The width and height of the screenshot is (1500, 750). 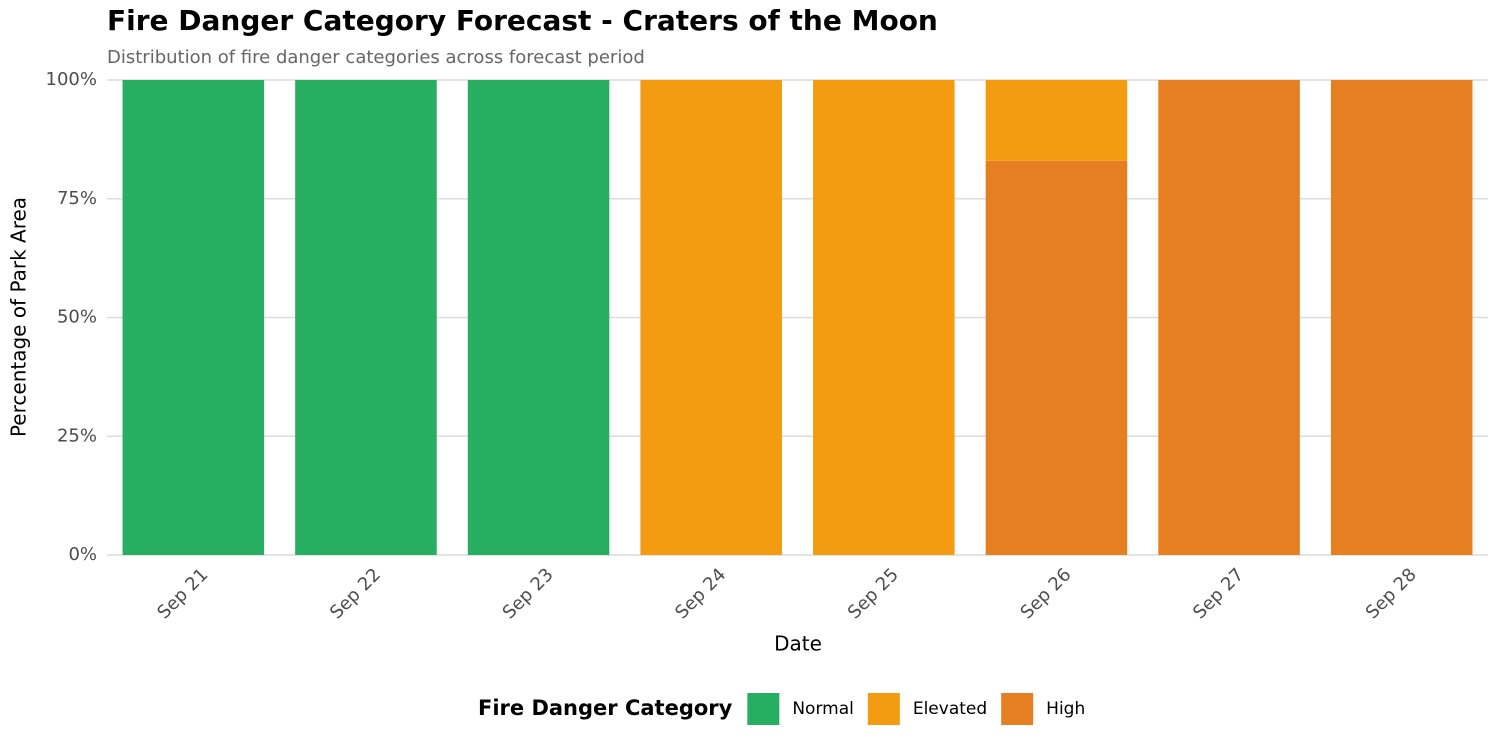 I want to click on legend-label: Normal, so click(x=823, y=709).